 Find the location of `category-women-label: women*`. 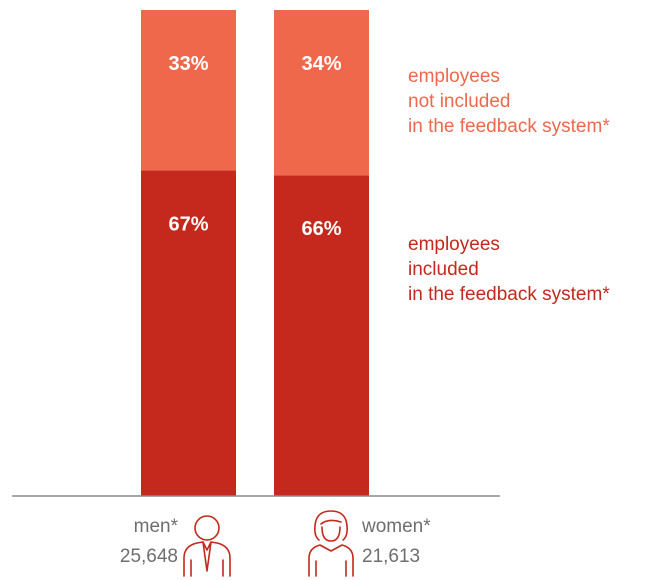

category-women-label: women* is located at coordinates (396, 526).